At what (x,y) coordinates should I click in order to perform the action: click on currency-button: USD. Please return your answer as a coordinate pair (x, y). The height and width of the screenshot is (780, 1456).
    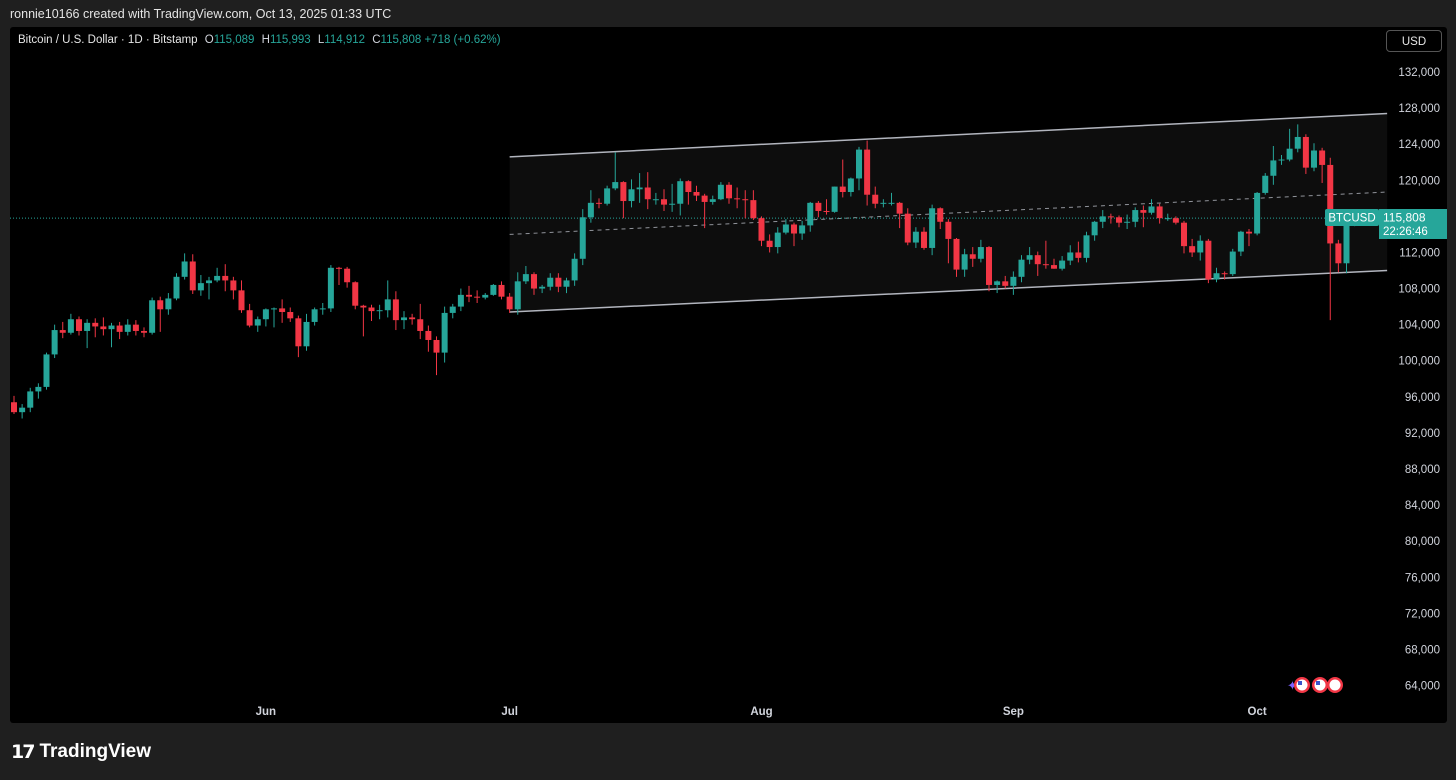
    Looking at the image, I should click on (1414, 41).